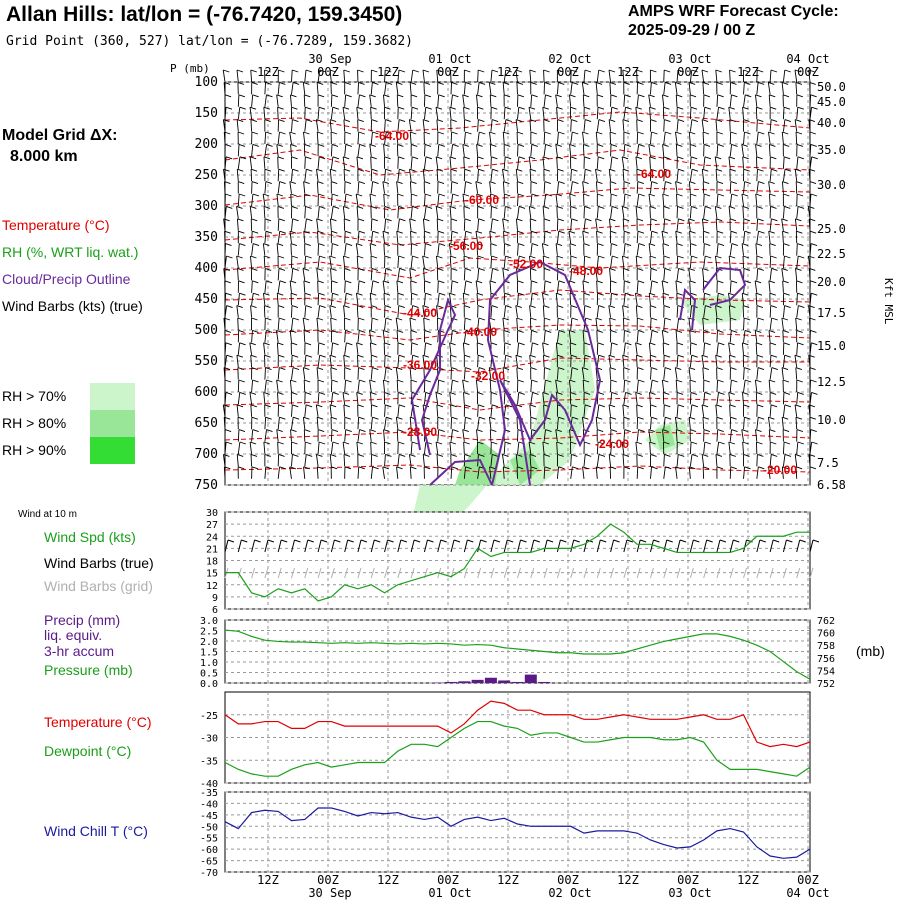 Image resolution: width=900 pixels, height=900 pixels. What do you see at coordinates (388, 880) in the screenshot?
I see `bottom-hour-label: 12Z` at bounding box center [388, 880].